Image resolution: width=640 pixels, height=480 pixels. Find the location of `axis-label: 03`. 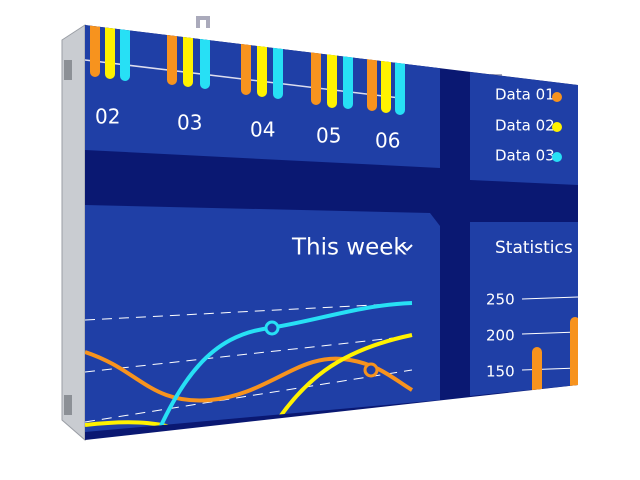

axis-label: 03 is located at coordinates (189, 123).